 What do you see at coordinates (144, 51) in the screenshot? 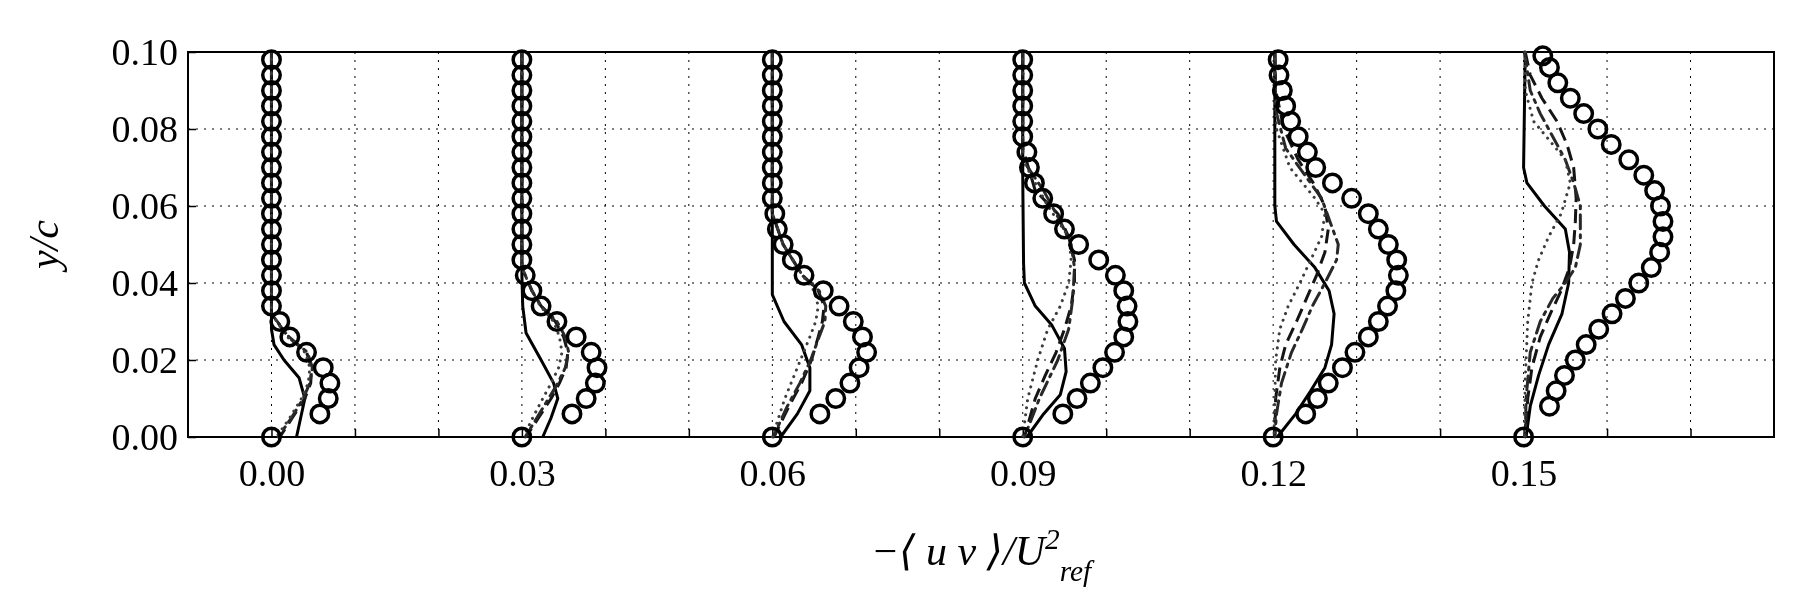
I see `y-tick-label: 0.10` at bounding box center [144, 51].